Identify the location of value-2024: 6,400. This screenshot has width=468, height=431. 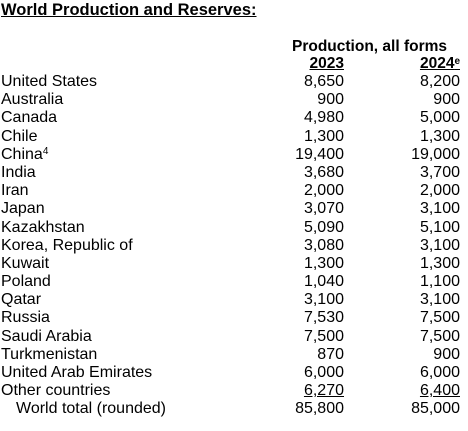
(420, 391).